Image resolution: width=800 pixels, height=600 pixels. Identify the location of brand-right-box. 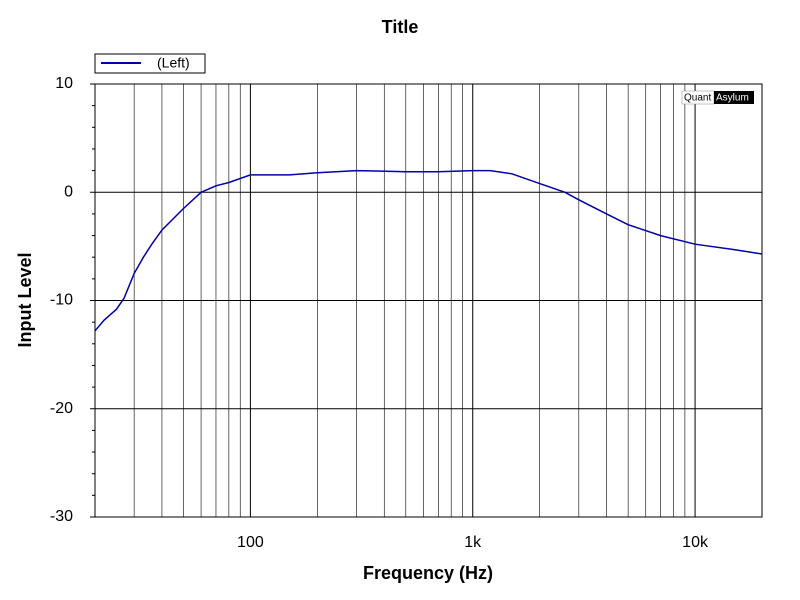
(734, 97).